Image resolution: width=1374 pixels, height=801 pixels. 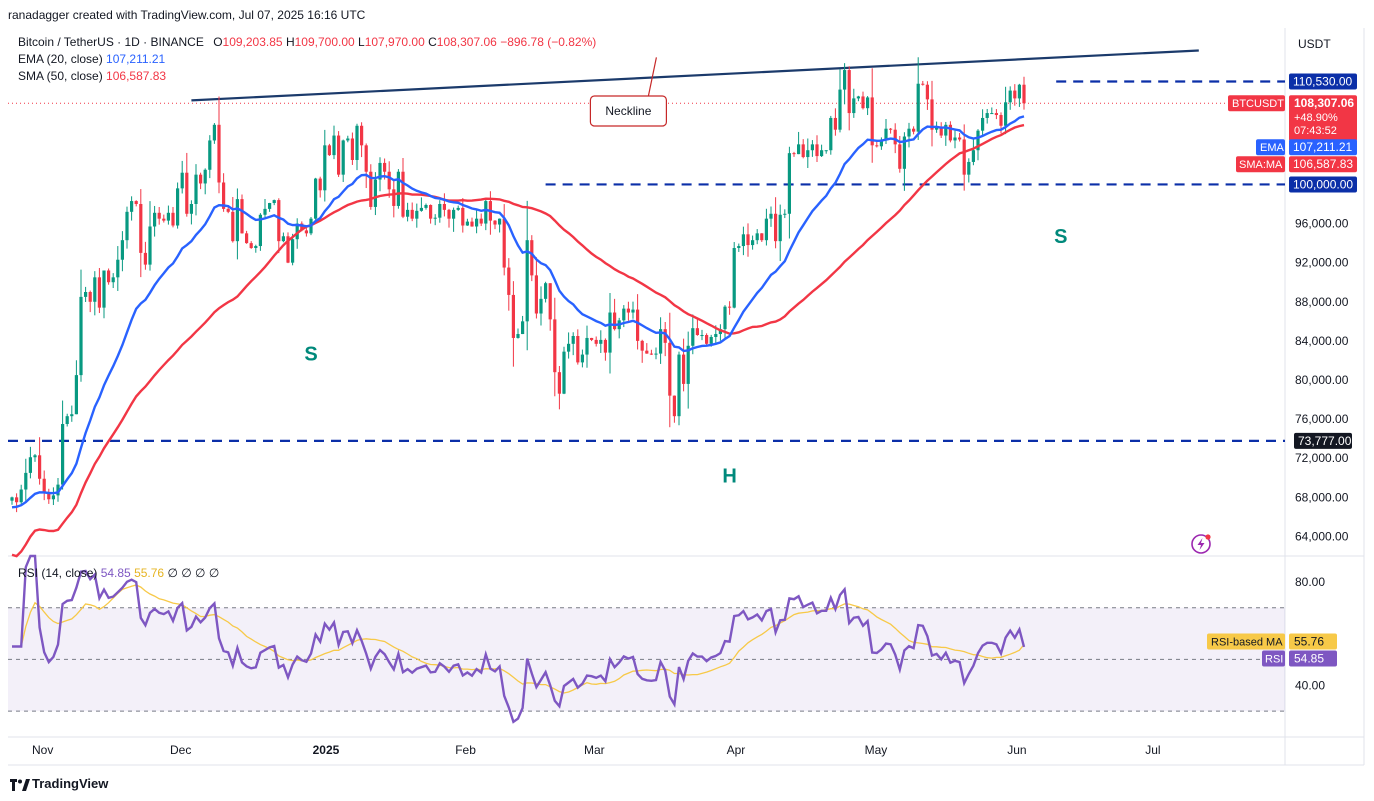 I want to click on tradingview-brand: TradingView, so click(x=59, y=783).